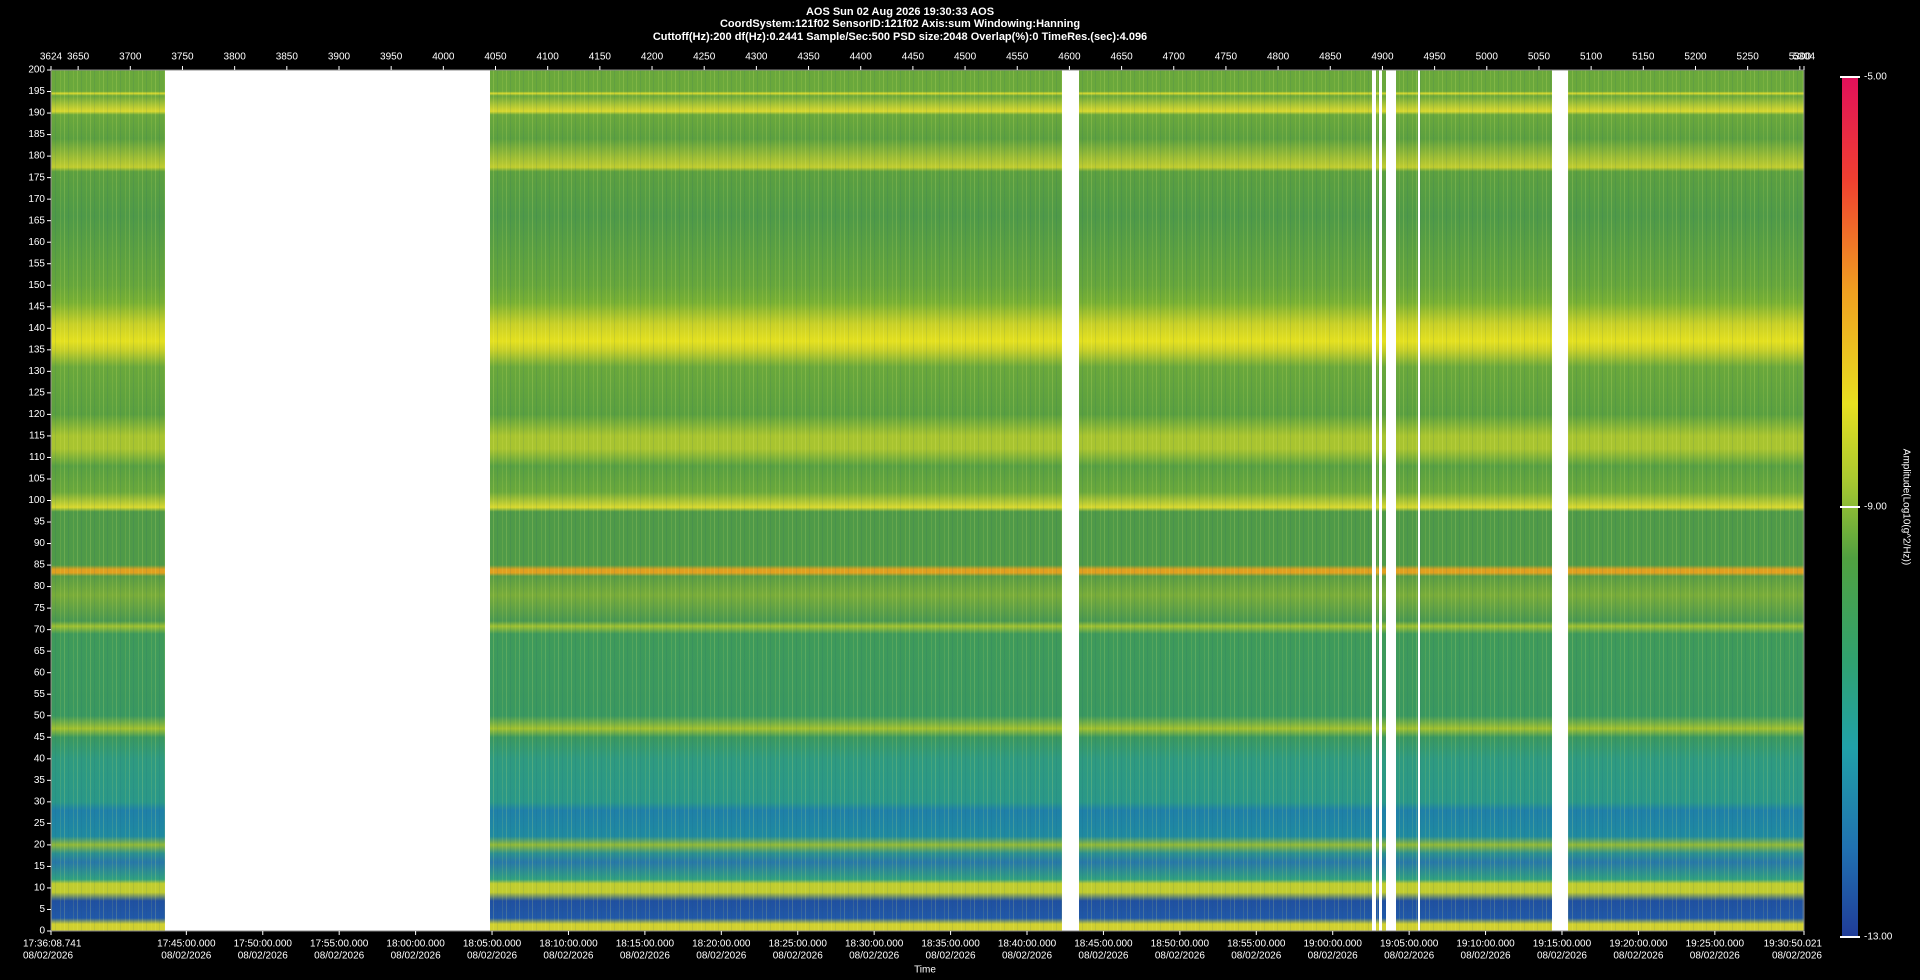 Image resolution: width=1920 pixels, height=980 pixels. Describe the element at coordinates (40, 694) in the screenshot. I see `y-tick-label: 55` at that location.